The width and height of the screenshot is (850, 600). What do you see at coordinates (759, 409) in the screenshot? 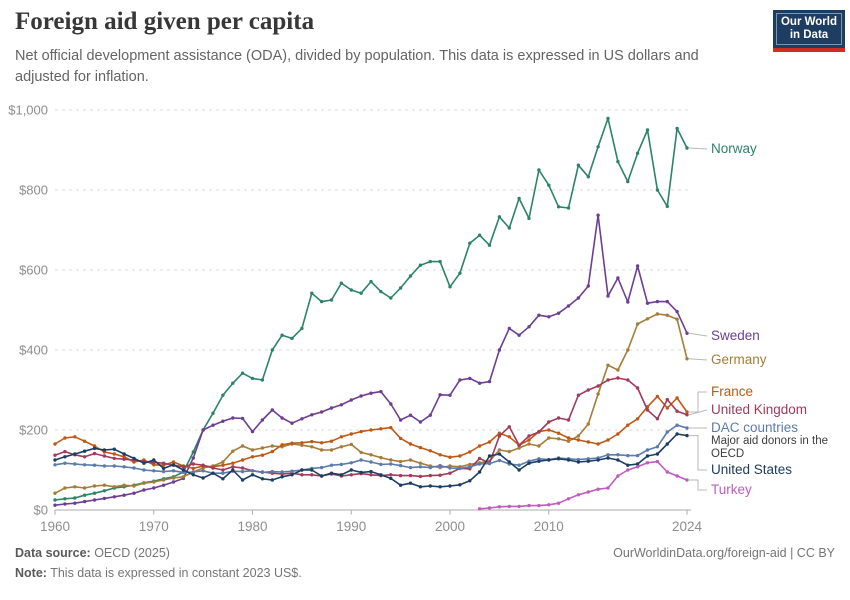
I see `legend-label-united-kingdom: United Kingdom` at bounding box center [759, 409].